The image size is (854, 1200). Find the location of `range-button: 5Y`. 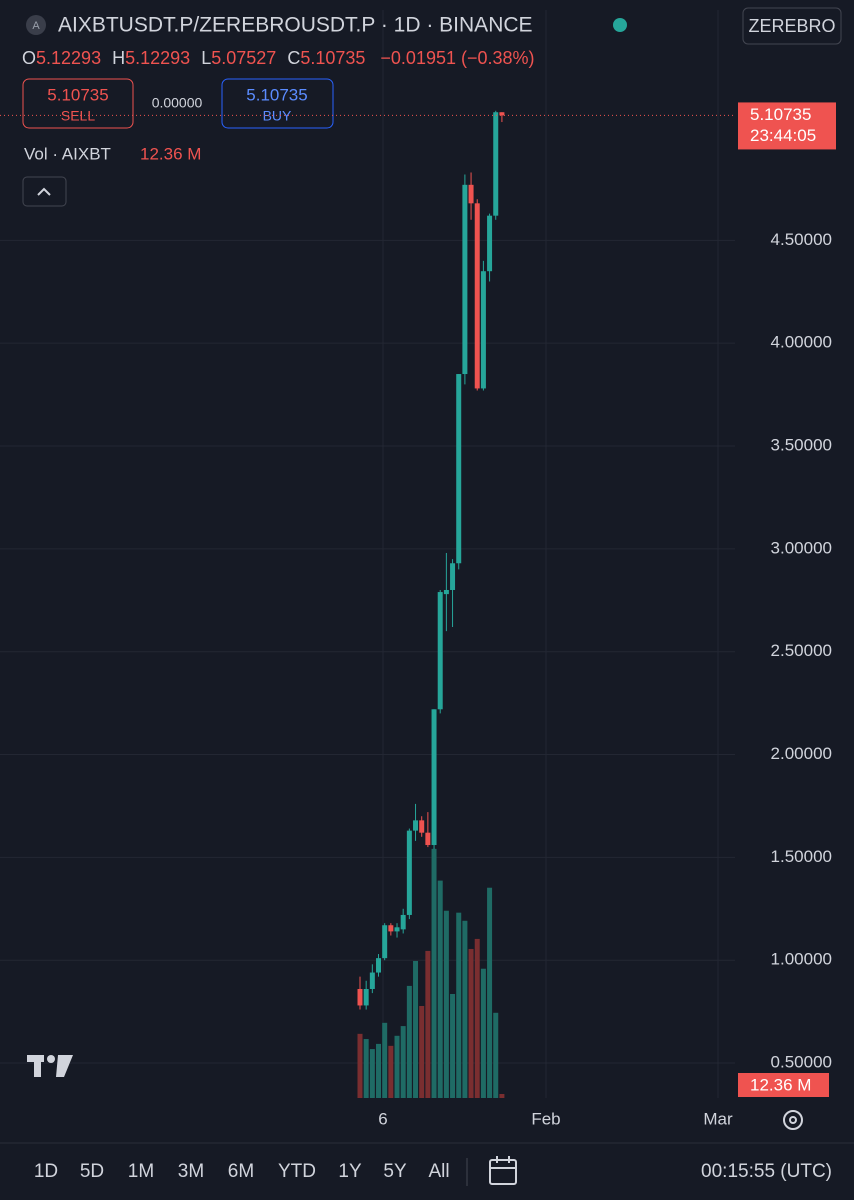

range-button: 5Y is located at coordinates (395, 1171).